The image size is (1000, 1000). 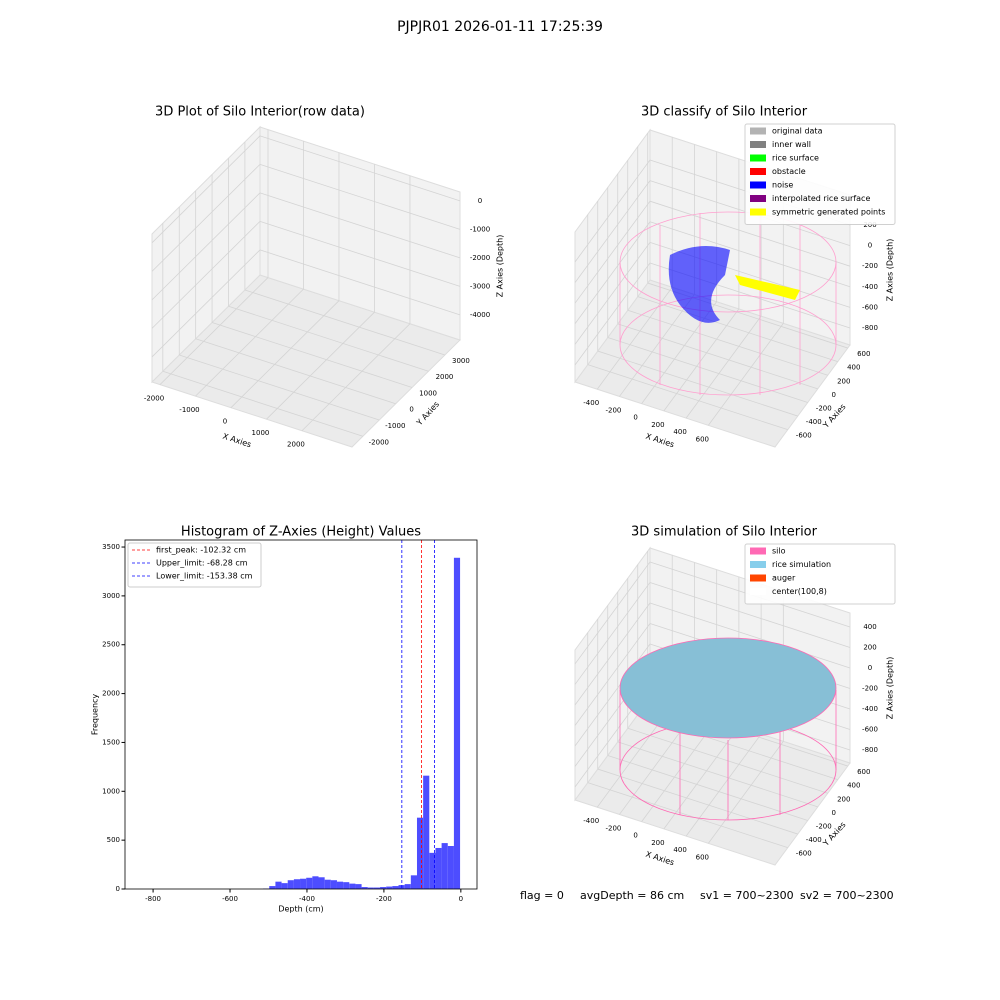 What do you see at coordinates (724, 532) in the screenshot?
I see `chart-title: 3D simulation of Silo Interior` at bounding box center [724, 532].